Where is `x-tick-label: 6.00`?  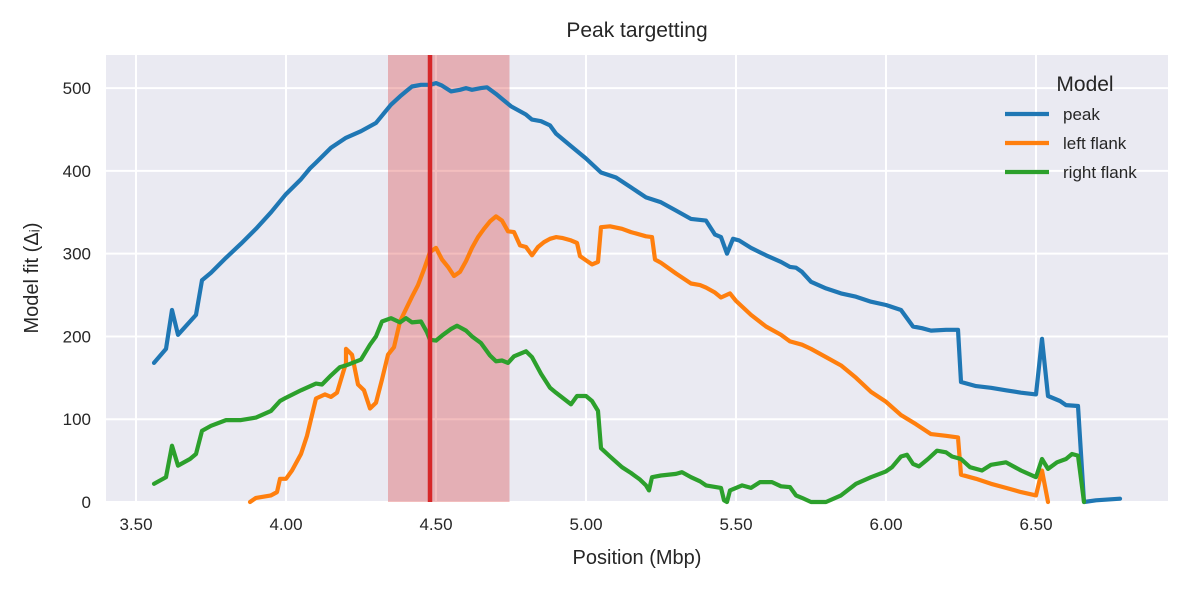
x-tick-label: 6.00 is located at coordinates (885, 524).